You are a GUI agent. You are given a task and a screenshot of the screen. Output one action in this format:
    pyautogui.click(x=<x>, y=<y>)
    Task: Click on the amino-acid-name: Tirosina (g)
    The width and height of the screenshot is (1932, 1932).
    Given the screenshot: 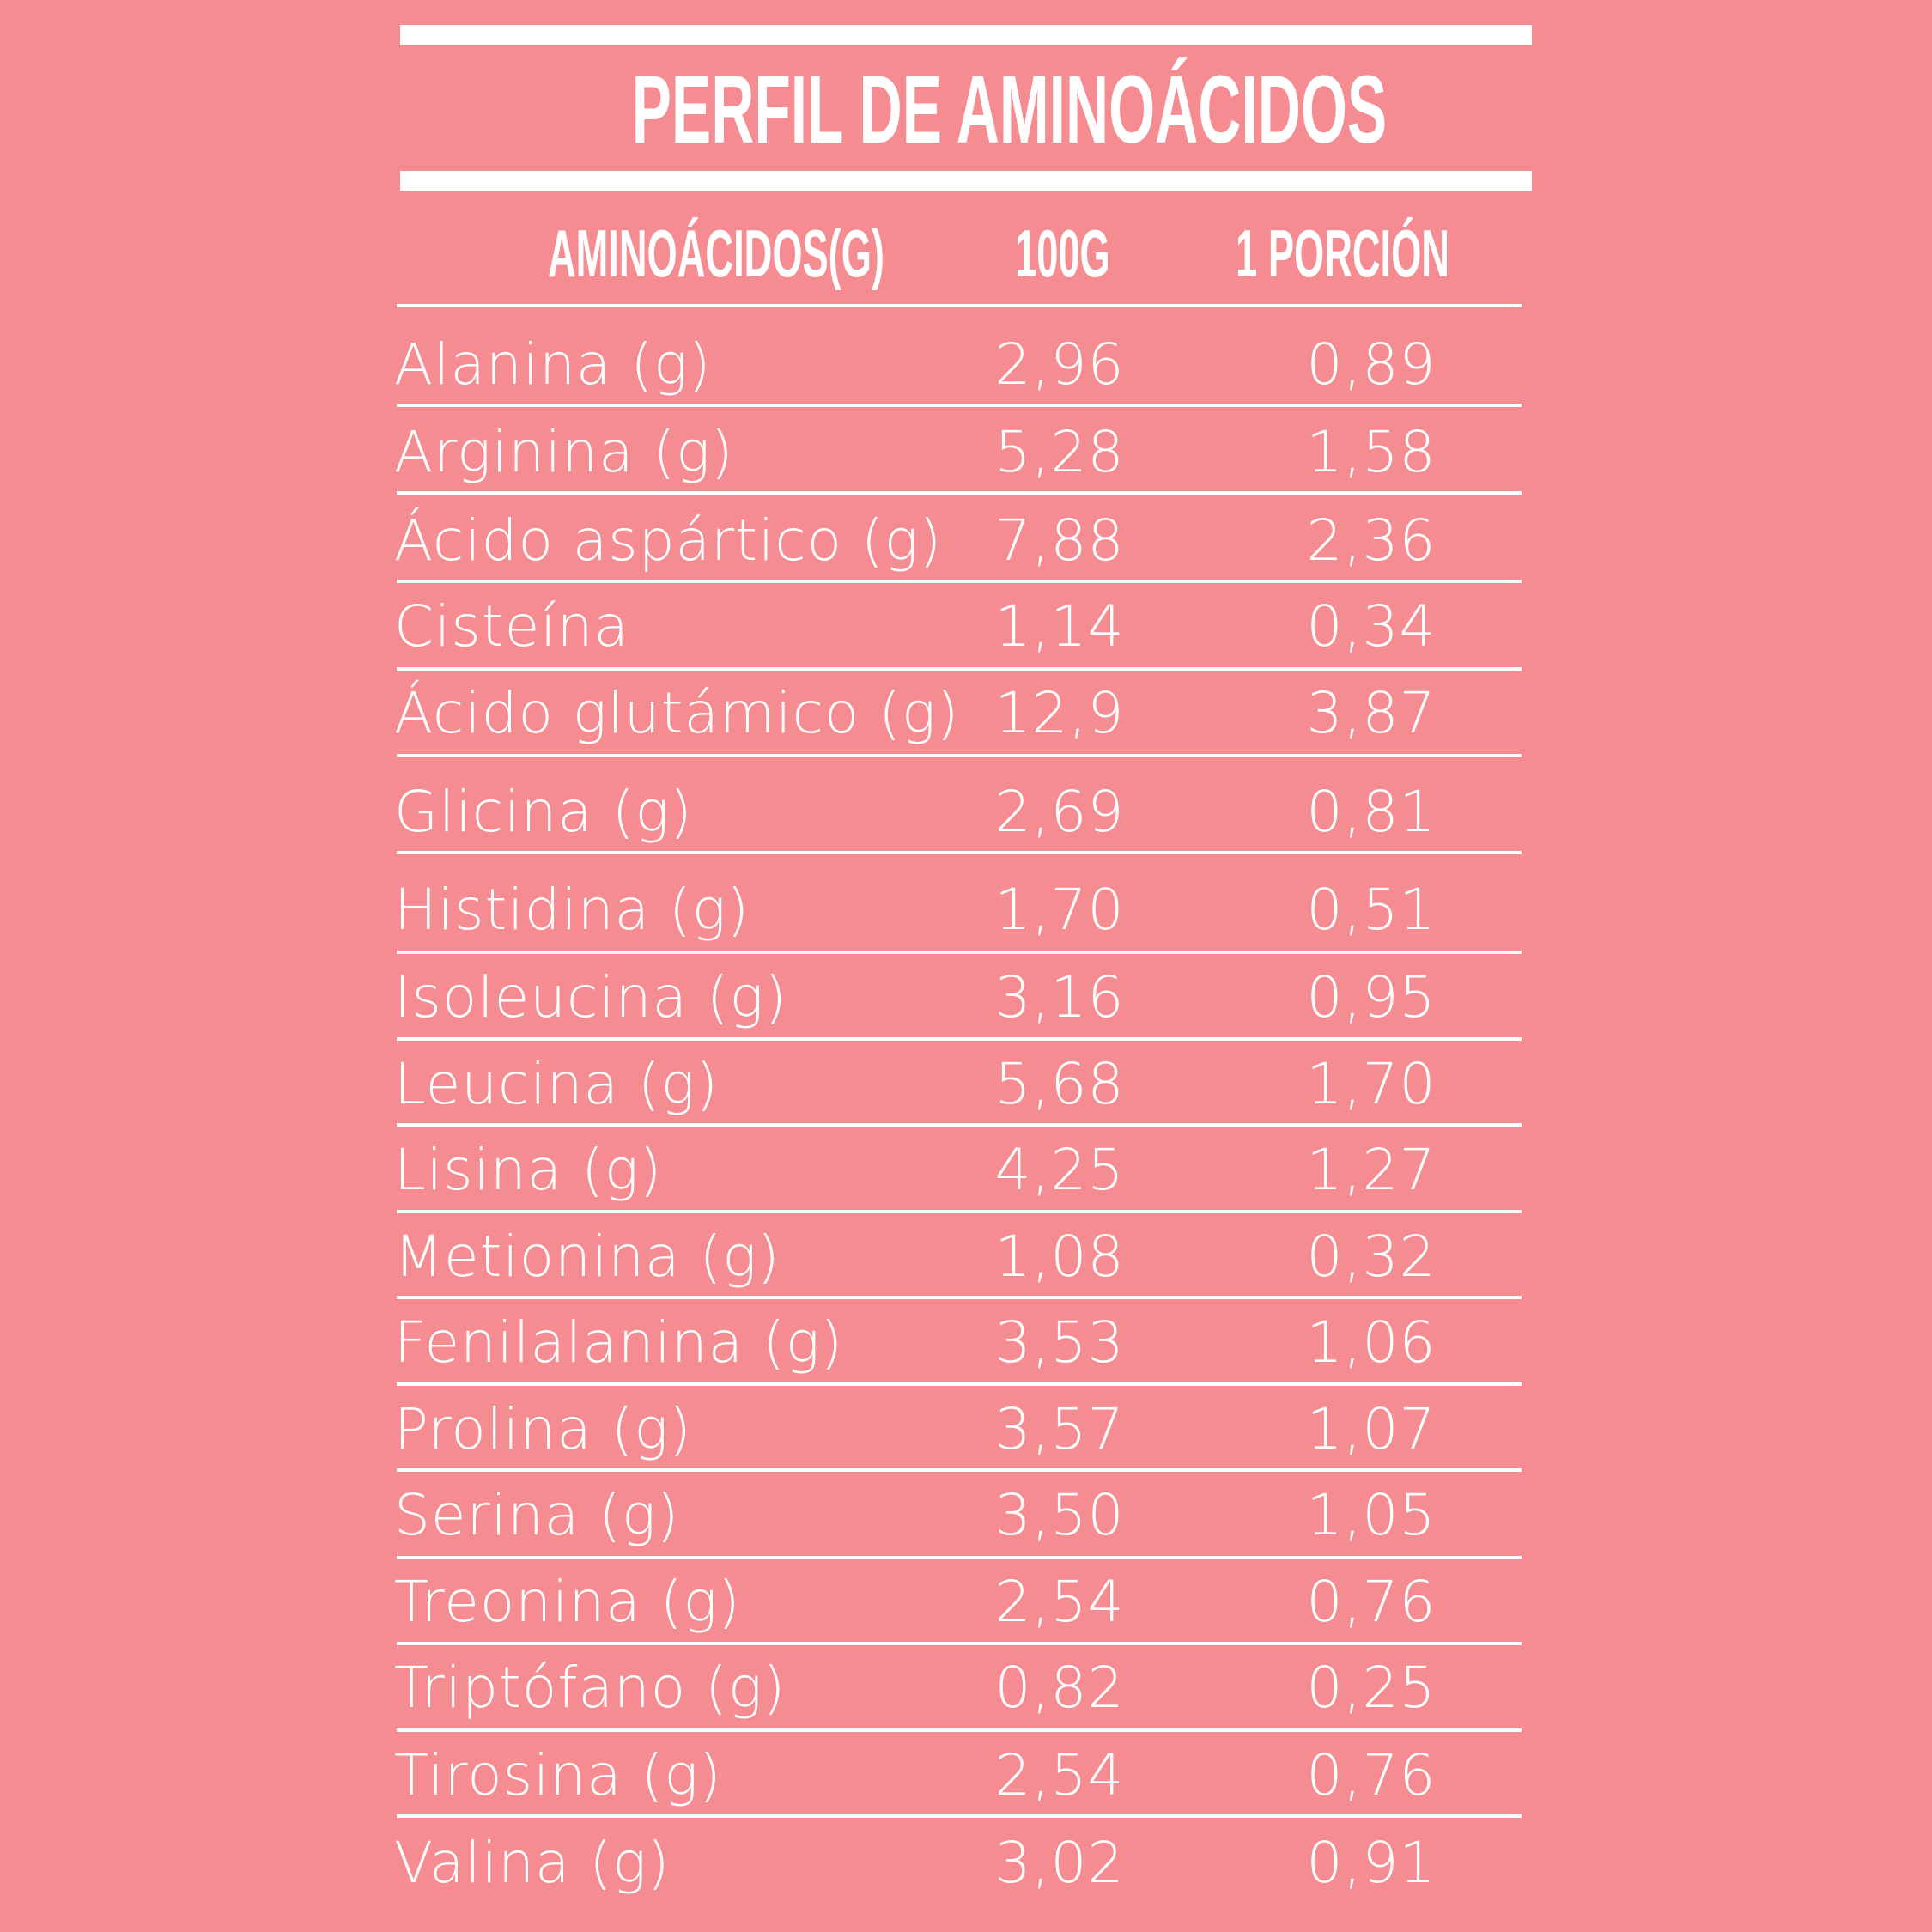 What is the action you would take?
    pyautogui.click(x=558, y=1775)
    